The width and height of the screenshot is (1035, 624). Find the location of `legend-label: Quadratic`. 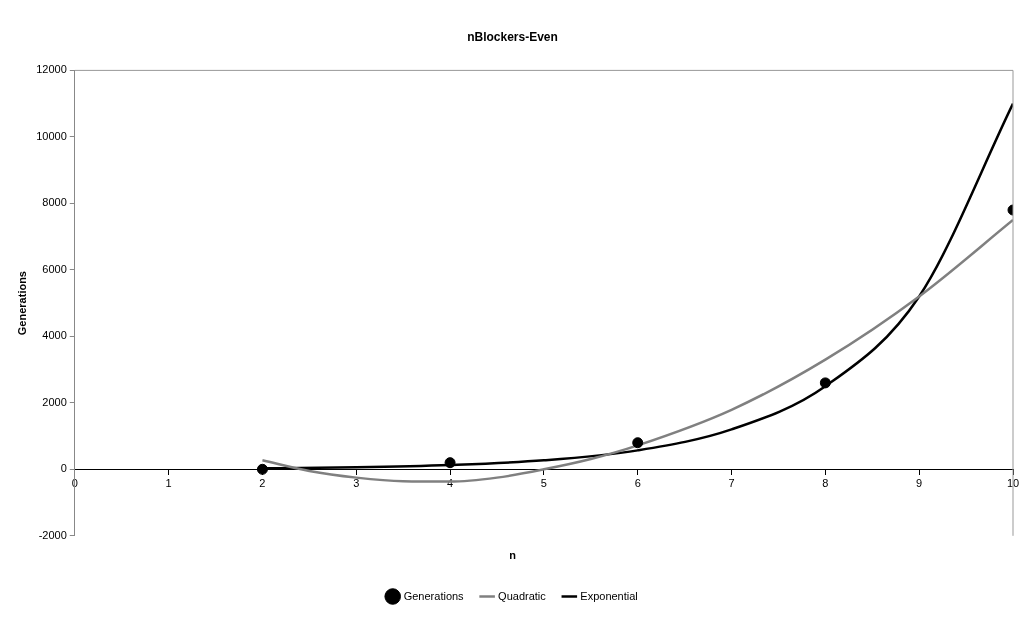

legend-label: Quadratic is located at coordinates (522, 595).